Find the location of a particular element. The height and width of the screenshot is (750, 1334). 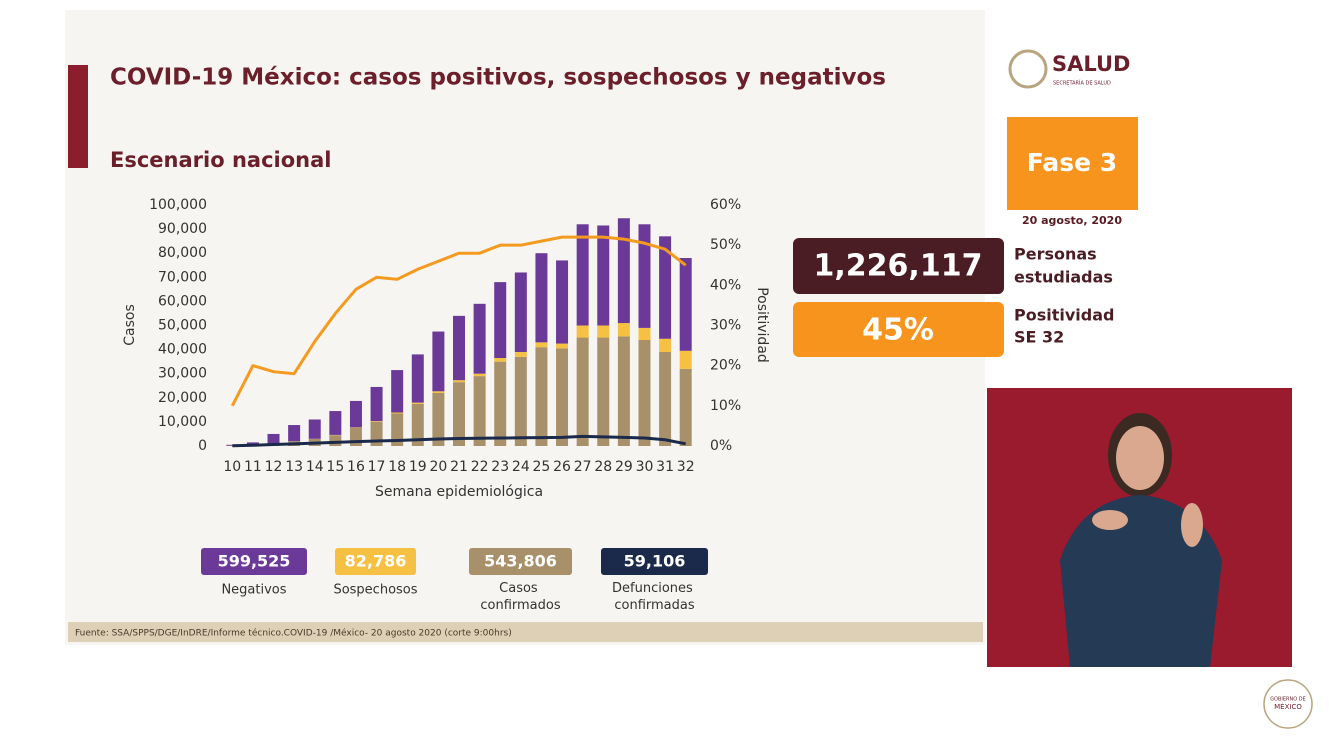

interpreter-hand is located at coordinates (1110, 520).